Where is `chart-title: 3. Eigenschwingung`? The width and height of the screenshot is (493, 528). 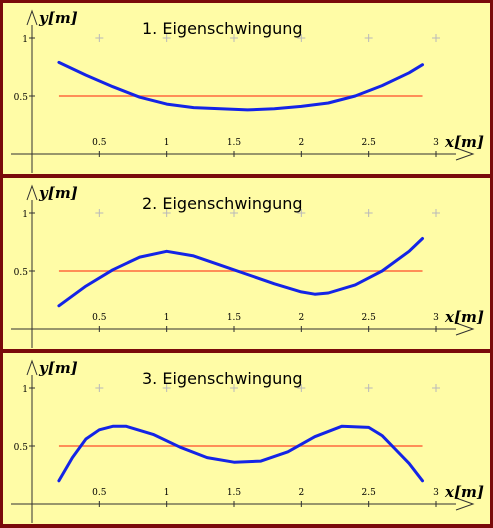
chart-title: 3. Eigenschwingung is located at coordinates (222, 378).